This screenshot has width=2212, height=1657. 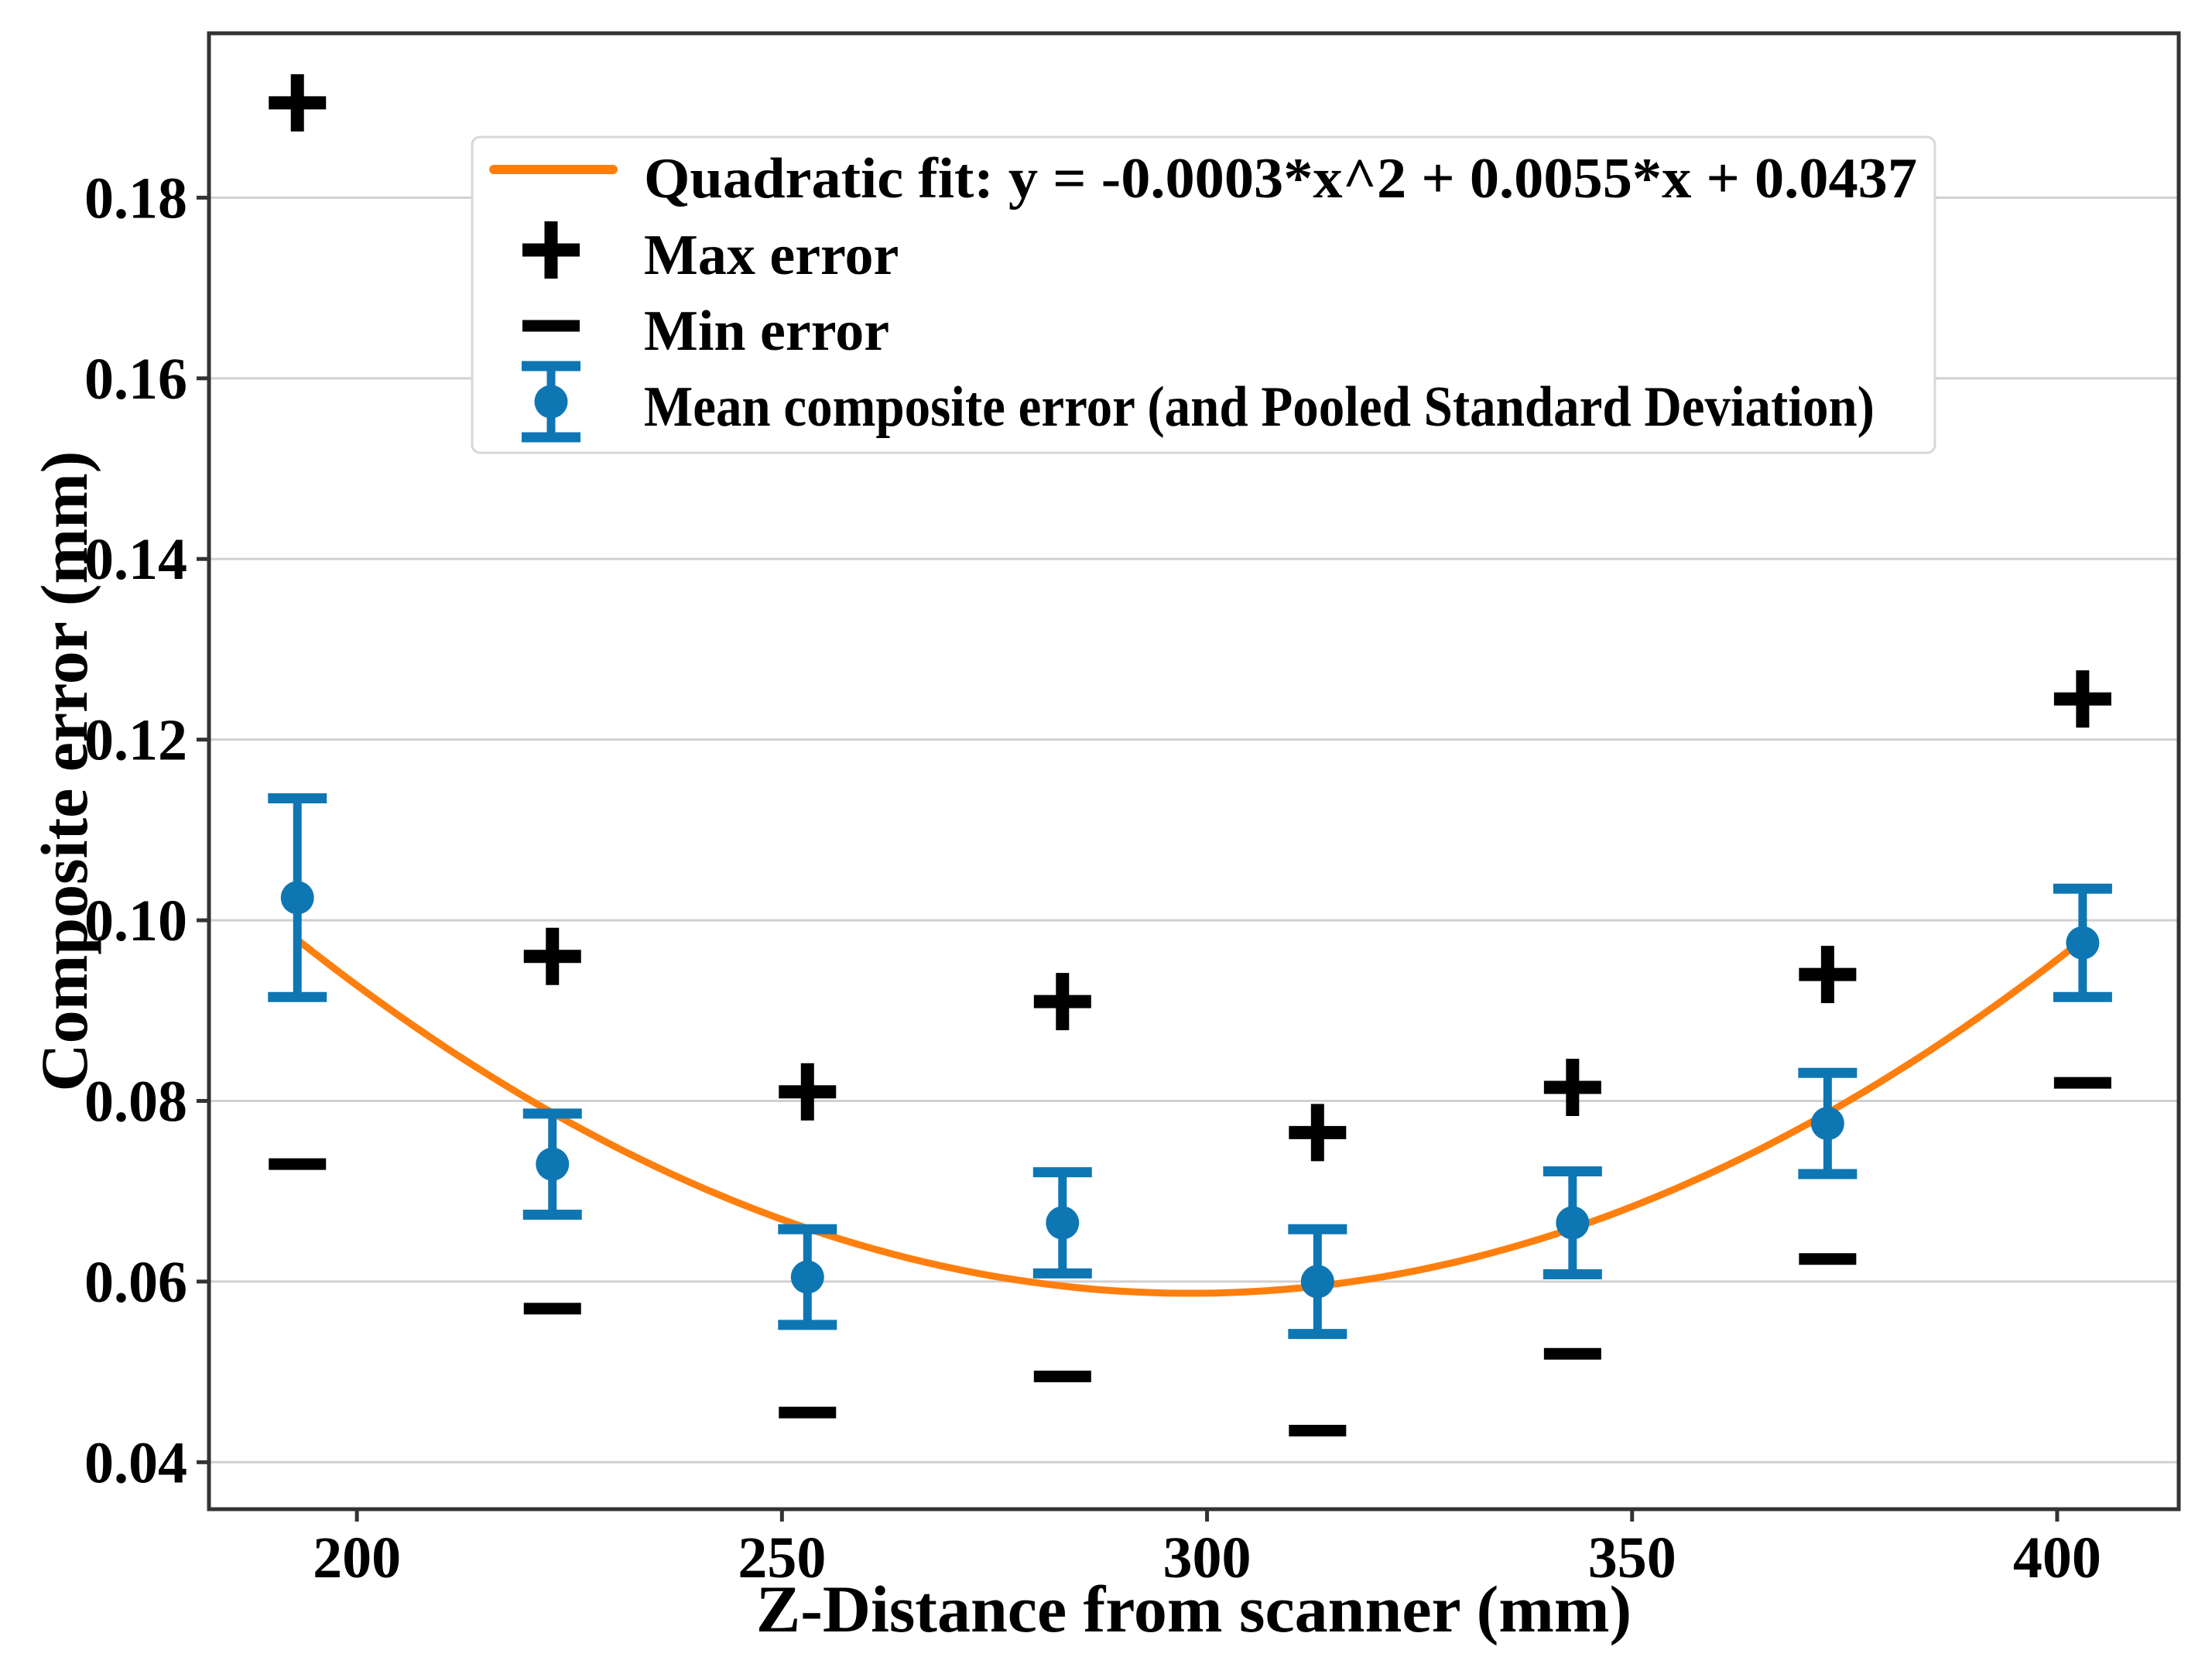 I want to click on legend-box, so click(x=1203, y=294).